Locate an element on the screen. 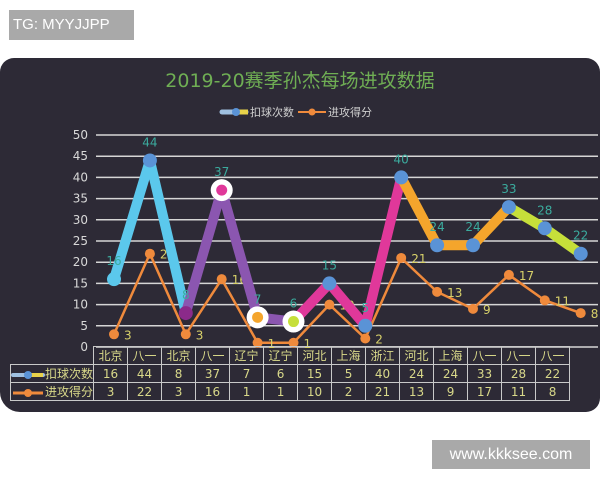  table-cell: 15 is located at coordinates (315, 373).